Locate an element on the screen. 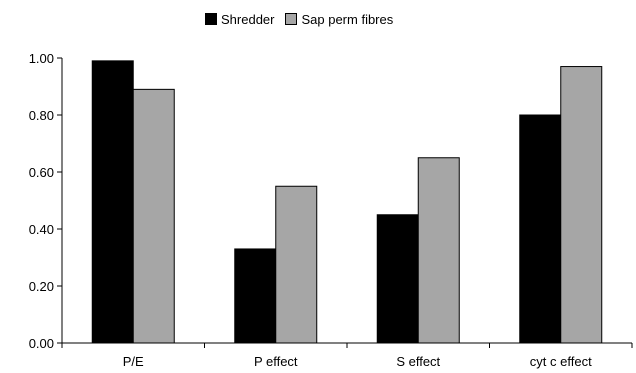  y-tick-label: 0.60 is located at coordinates (41, 172).